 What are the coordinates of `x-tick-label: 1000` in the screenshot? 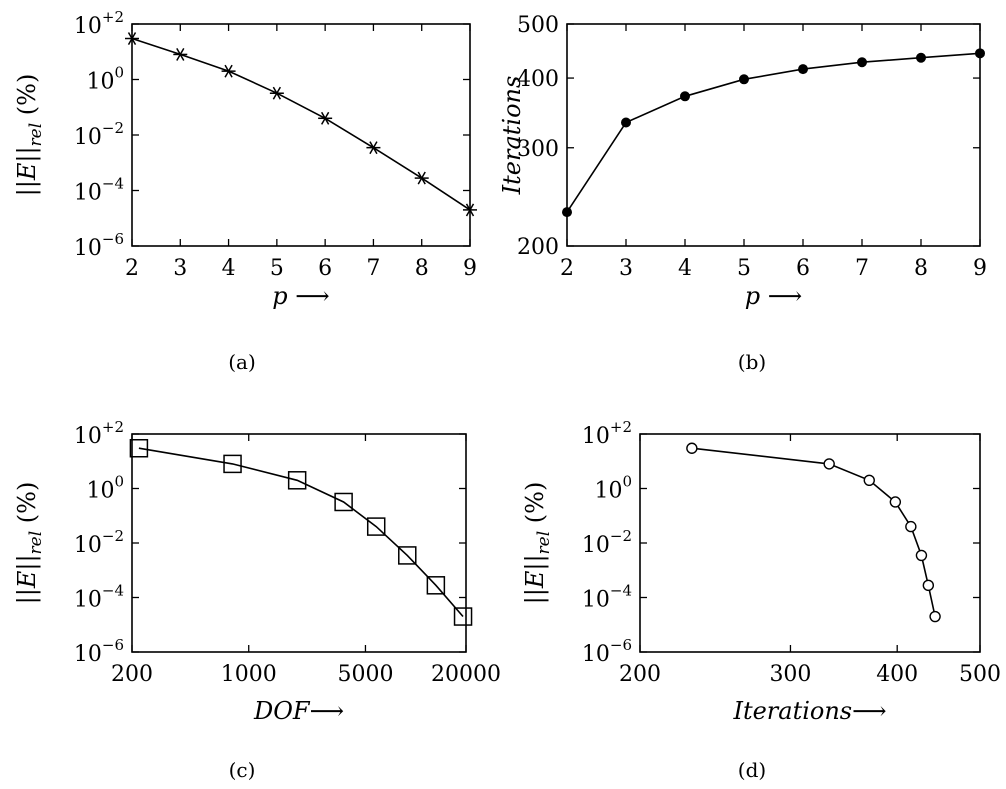 It's located at (249, 674).